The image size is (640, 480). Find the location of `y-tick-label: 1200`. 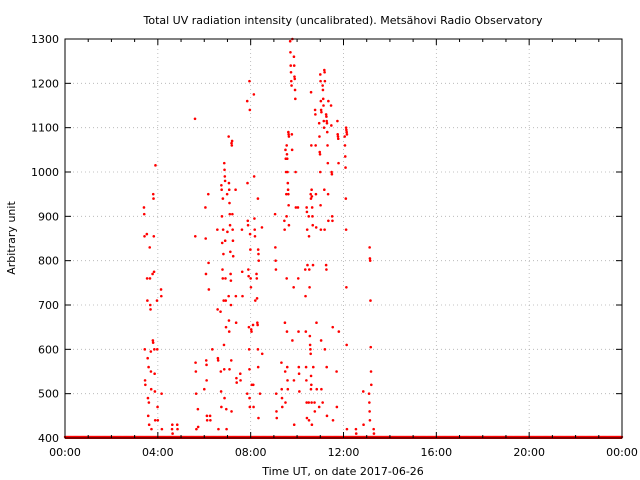

y-tick-label: 1200 is located at coordinates (45, 83).